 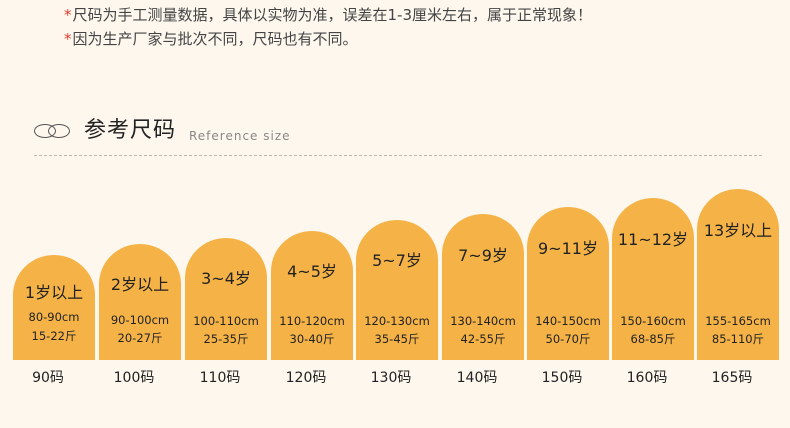 I want to click on section-title: 参考尺码, so click(x=130, y=130).